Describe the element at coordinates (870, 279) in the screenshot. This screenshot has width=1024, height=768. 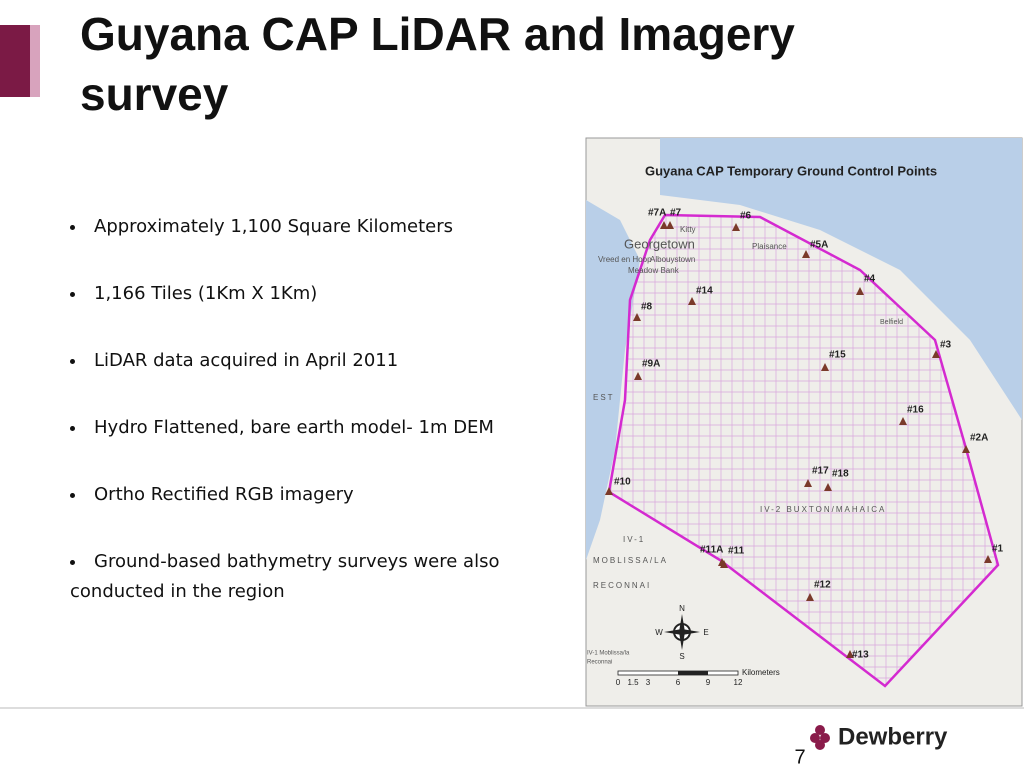
I see `point-label: #4` at that location.